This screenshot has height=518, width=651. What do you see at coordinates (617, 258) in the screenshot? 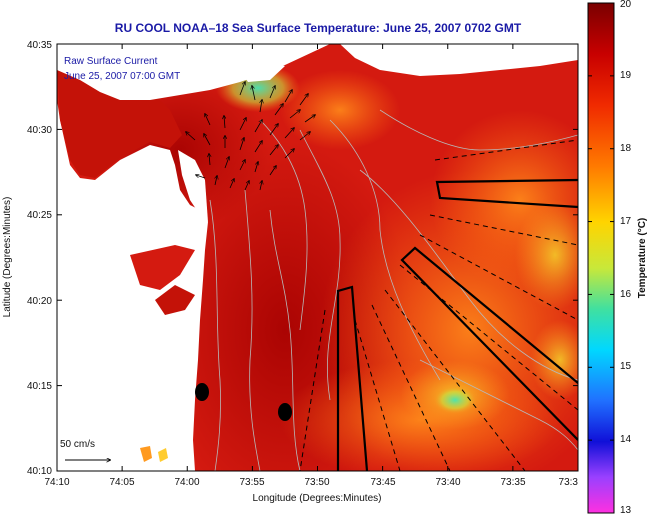
I see `colorbar: 20 19 18 17 16 15 14 13 Temperature (°C)` at bounding box center [617, 258].